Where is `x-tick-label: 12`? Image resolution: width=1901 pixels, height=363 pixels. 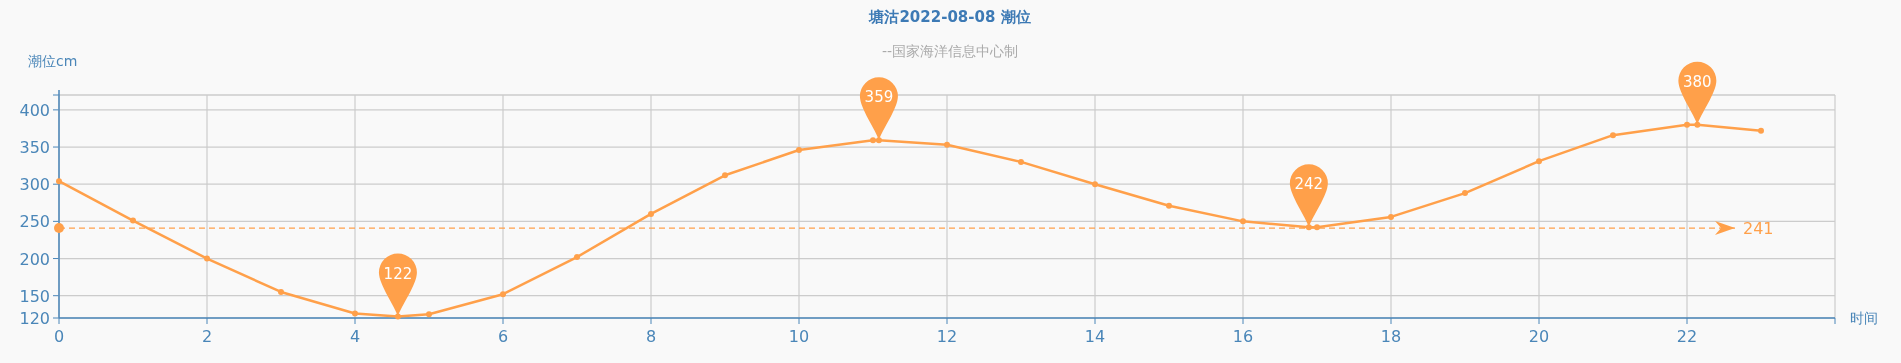
x-tick-label: 12 is located at coordinates (947, 336).